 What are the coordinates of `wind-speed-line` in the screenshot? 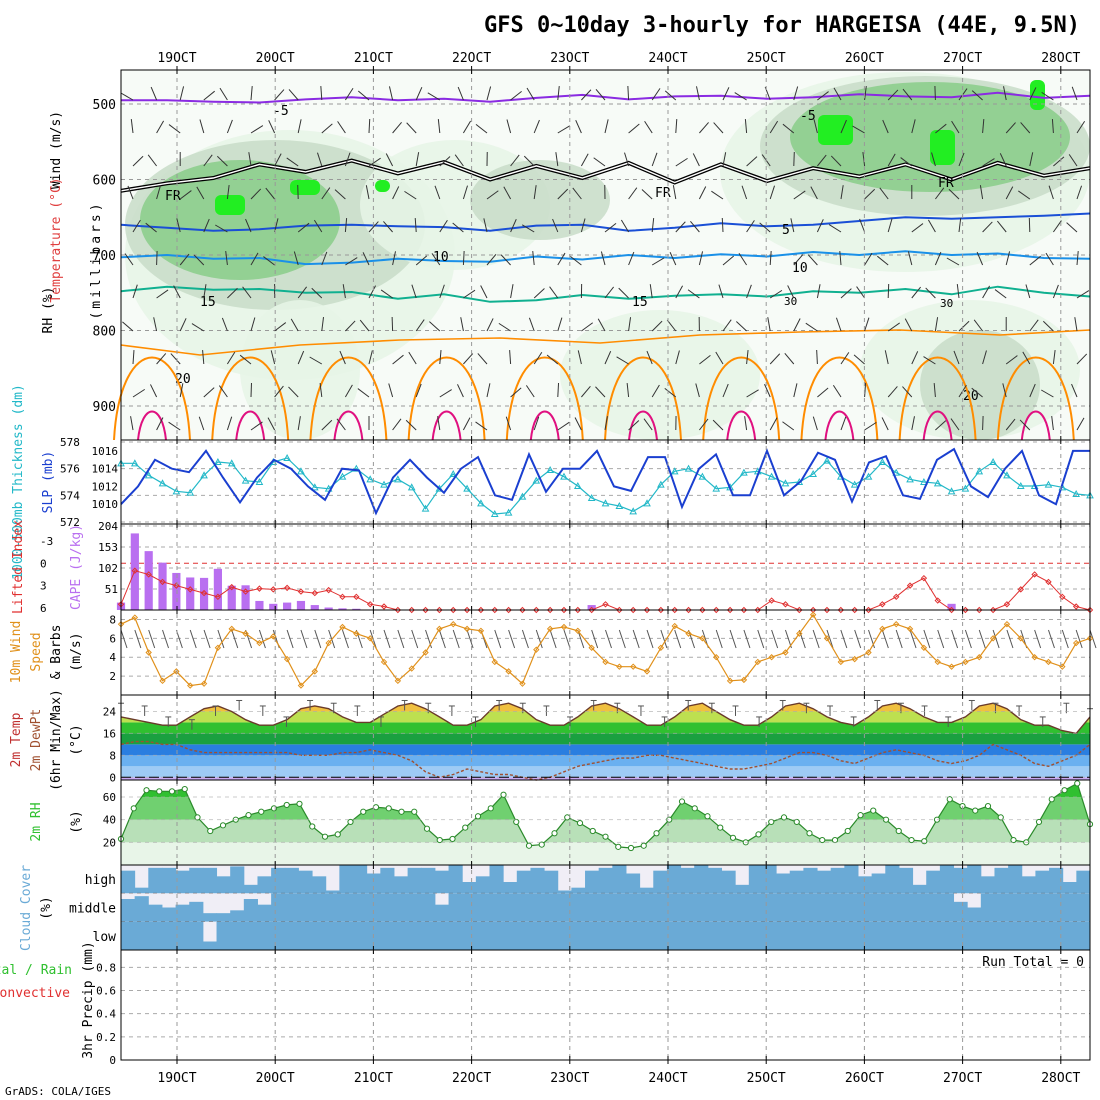 It's located at (605, 650).